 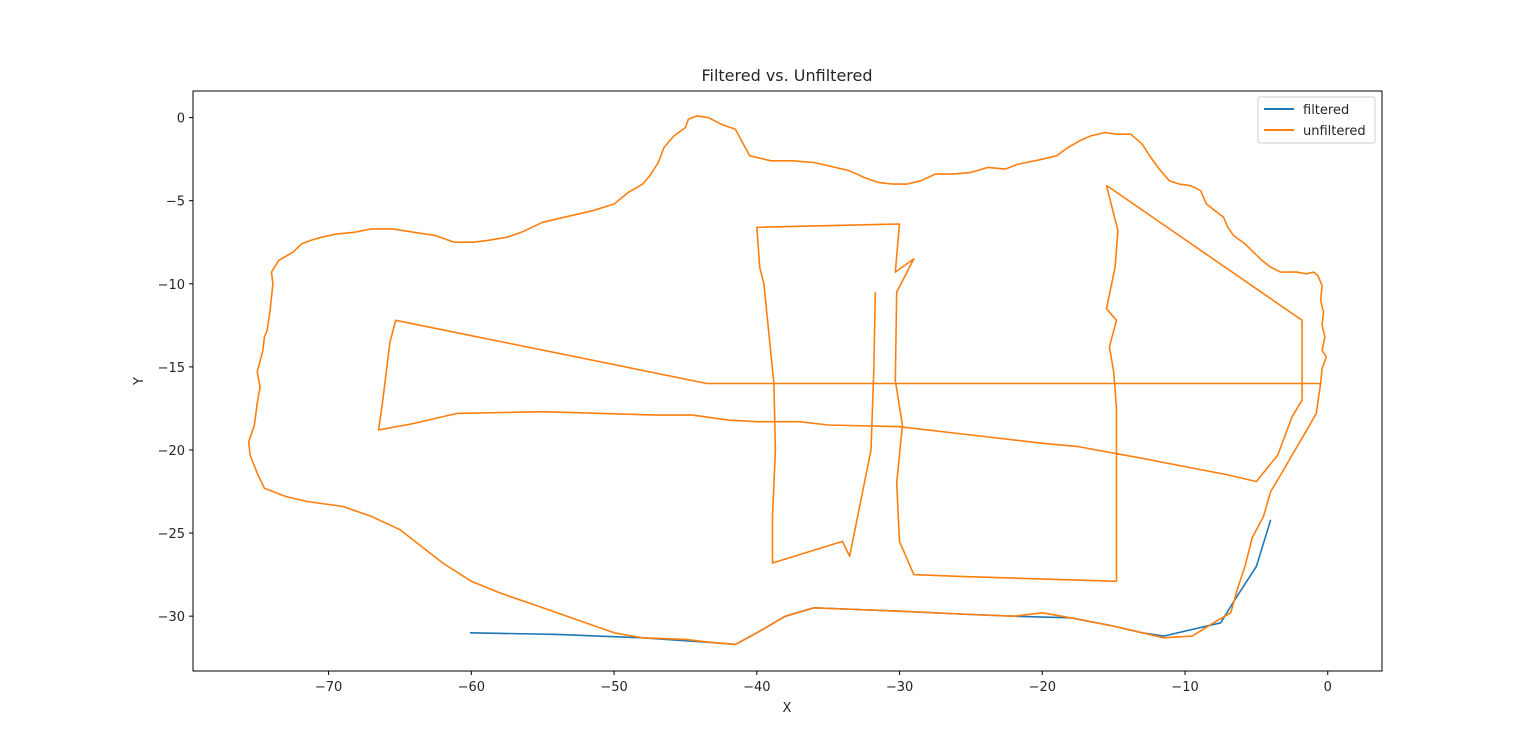 What do you see at coordinates (899, 687) in the screenshot?
I see `x-tick-label: −30` at bounding box center [899, 687].